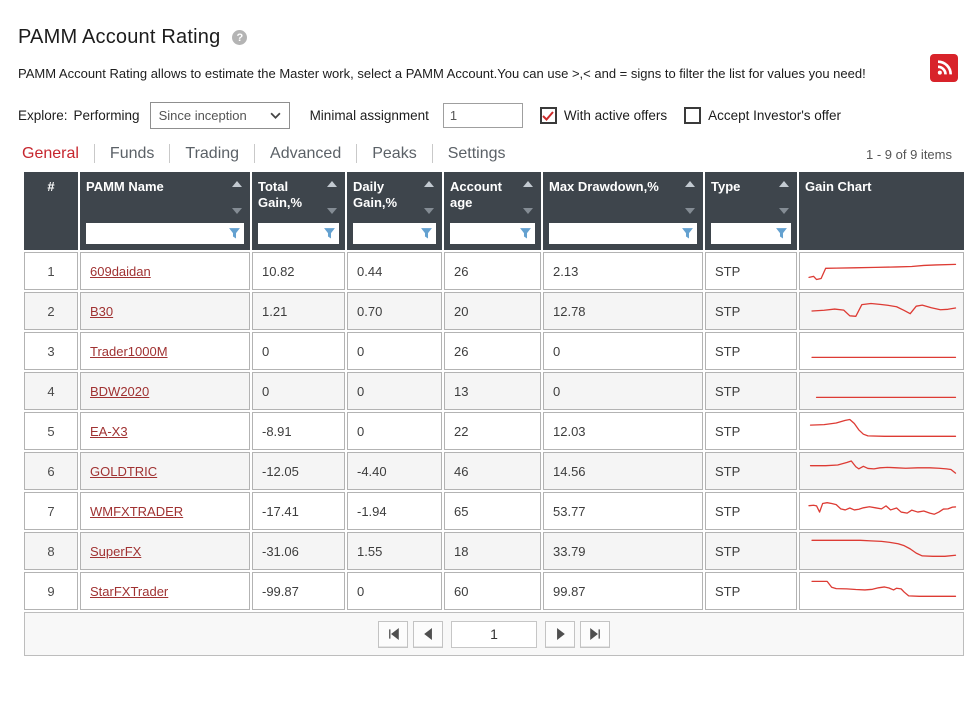 The height and width of the screenshot is (708, 970). What do you see at coordinates (109, 431) in the screenshot?
I see `pamm-link: EA-X3` at bounding box center [109, 431].